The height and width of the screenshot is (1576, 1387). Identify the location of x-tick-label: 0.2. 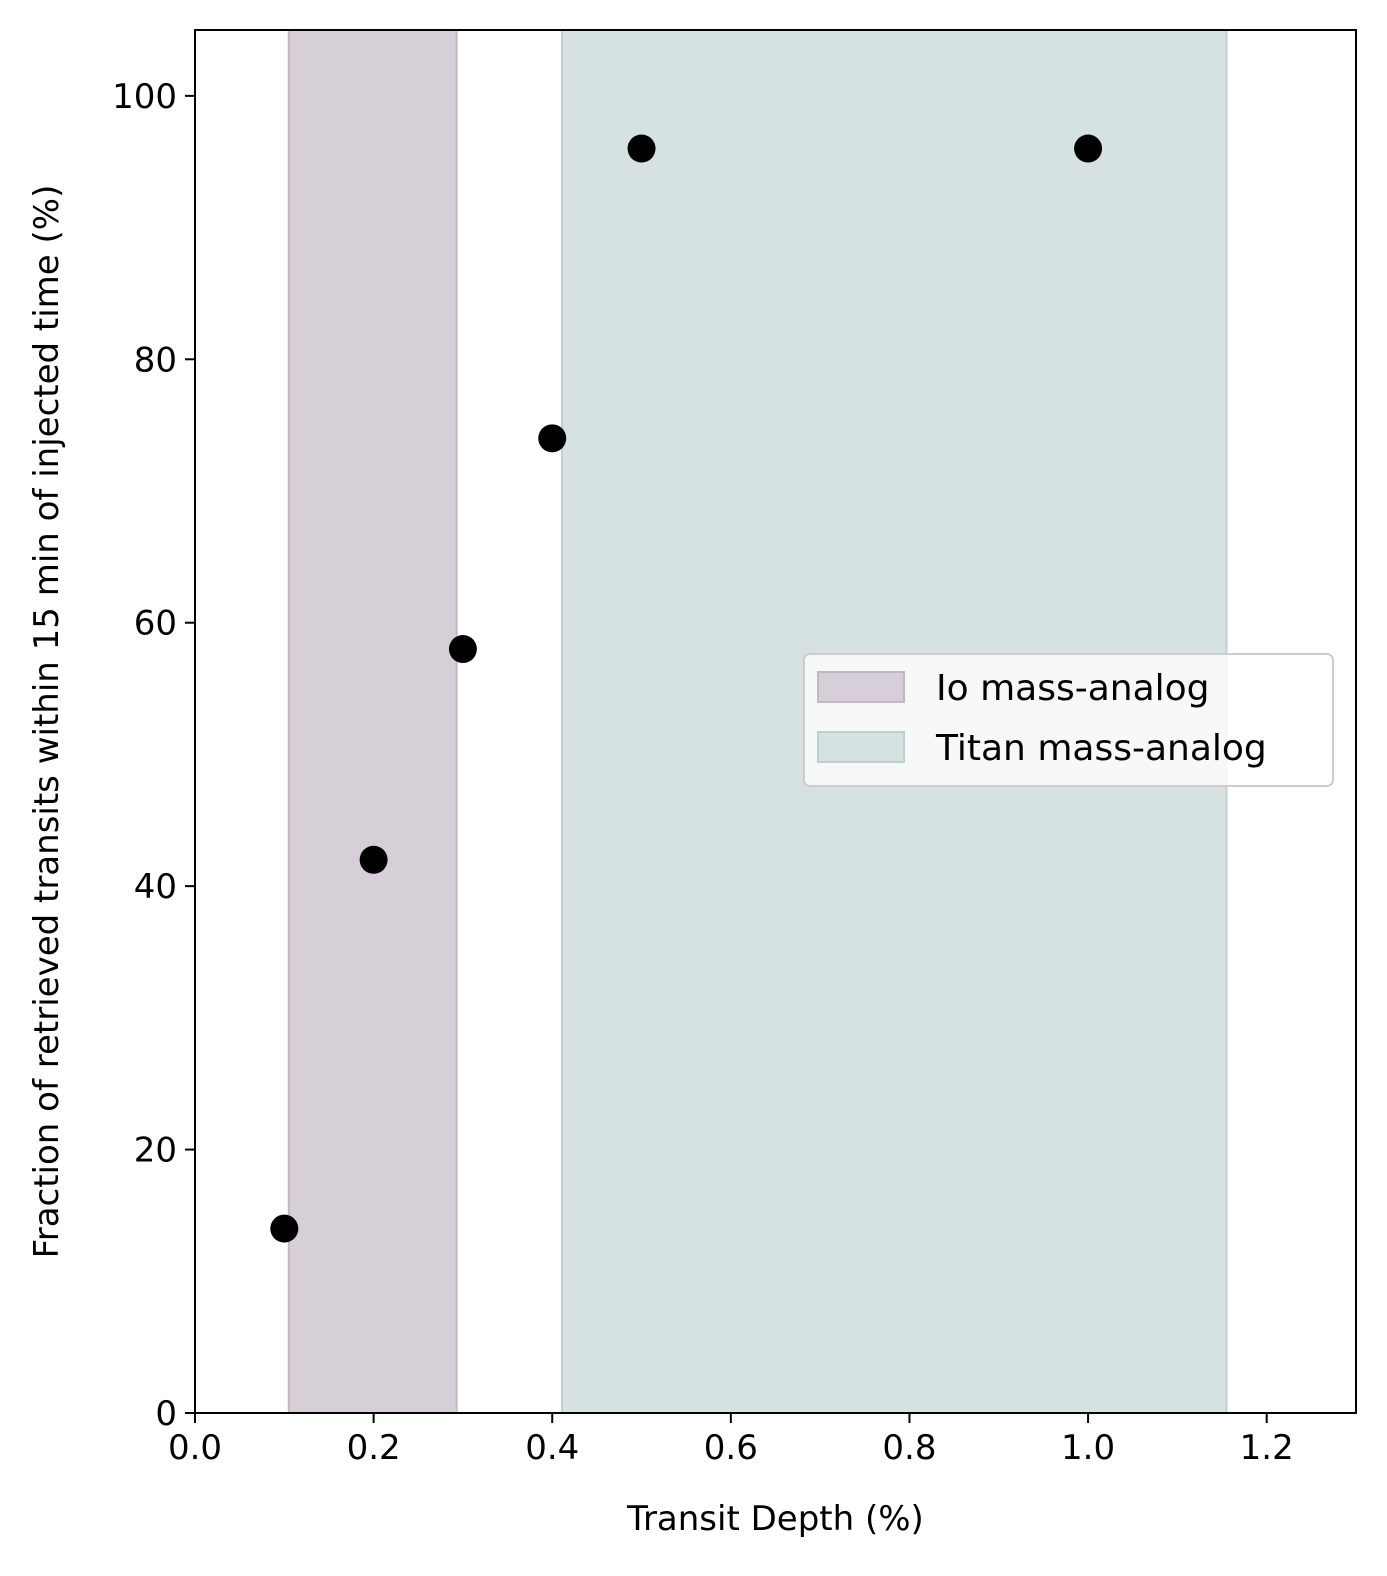
(374, 1448).